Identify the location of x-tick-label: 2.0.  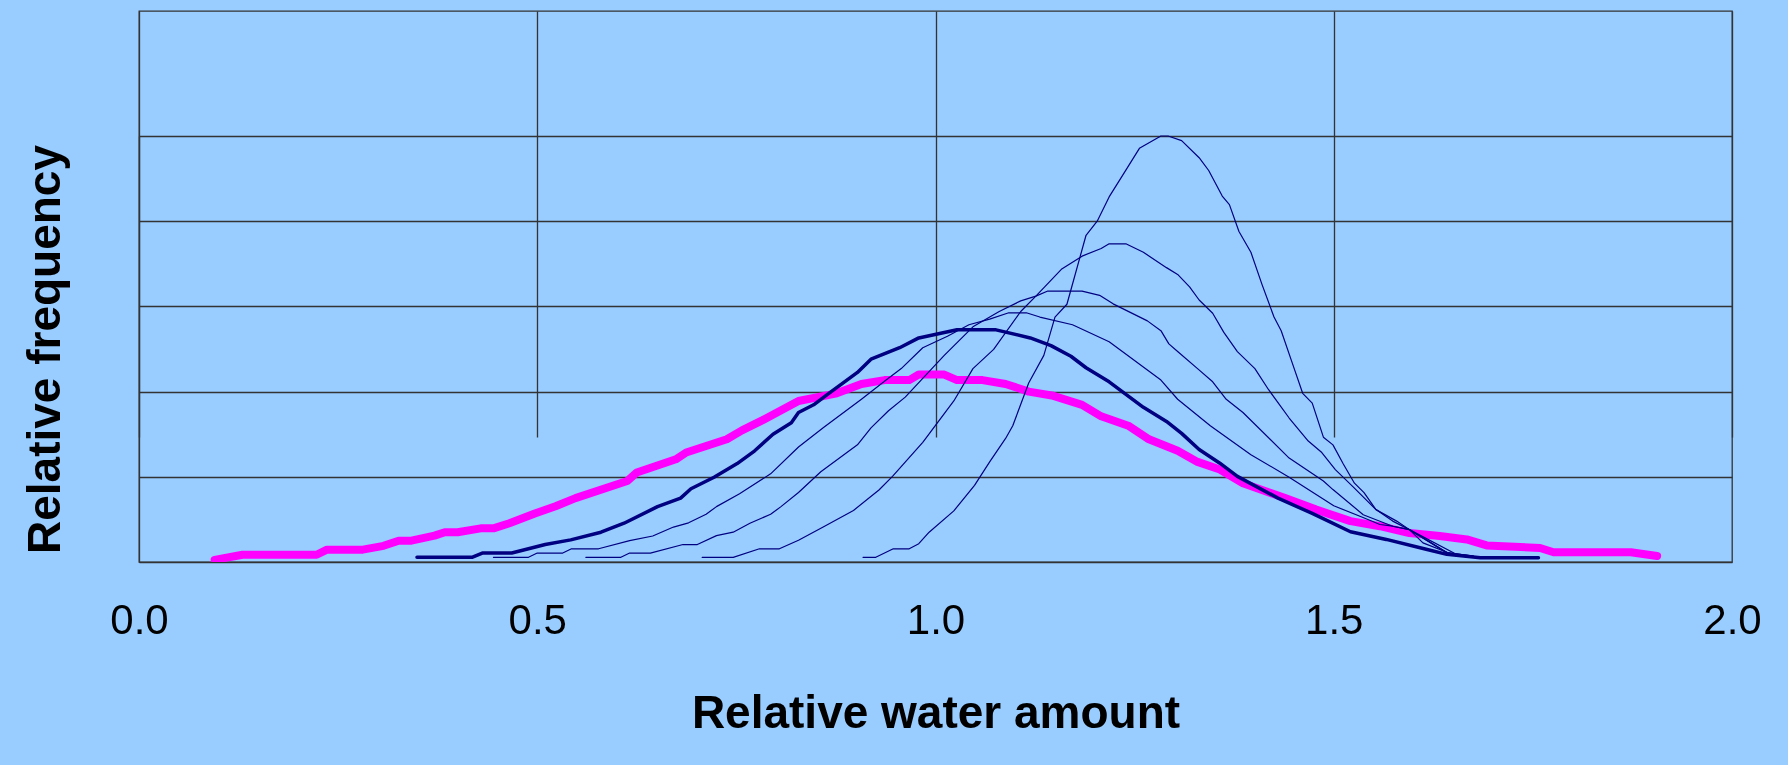
(1732, 619).